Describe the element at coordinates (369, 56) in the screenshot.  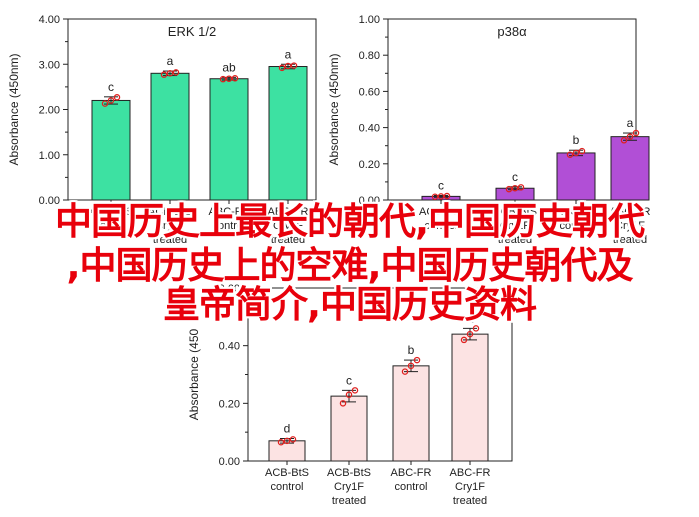
I see `chart2-y-tick-label: 0.80` at that location.